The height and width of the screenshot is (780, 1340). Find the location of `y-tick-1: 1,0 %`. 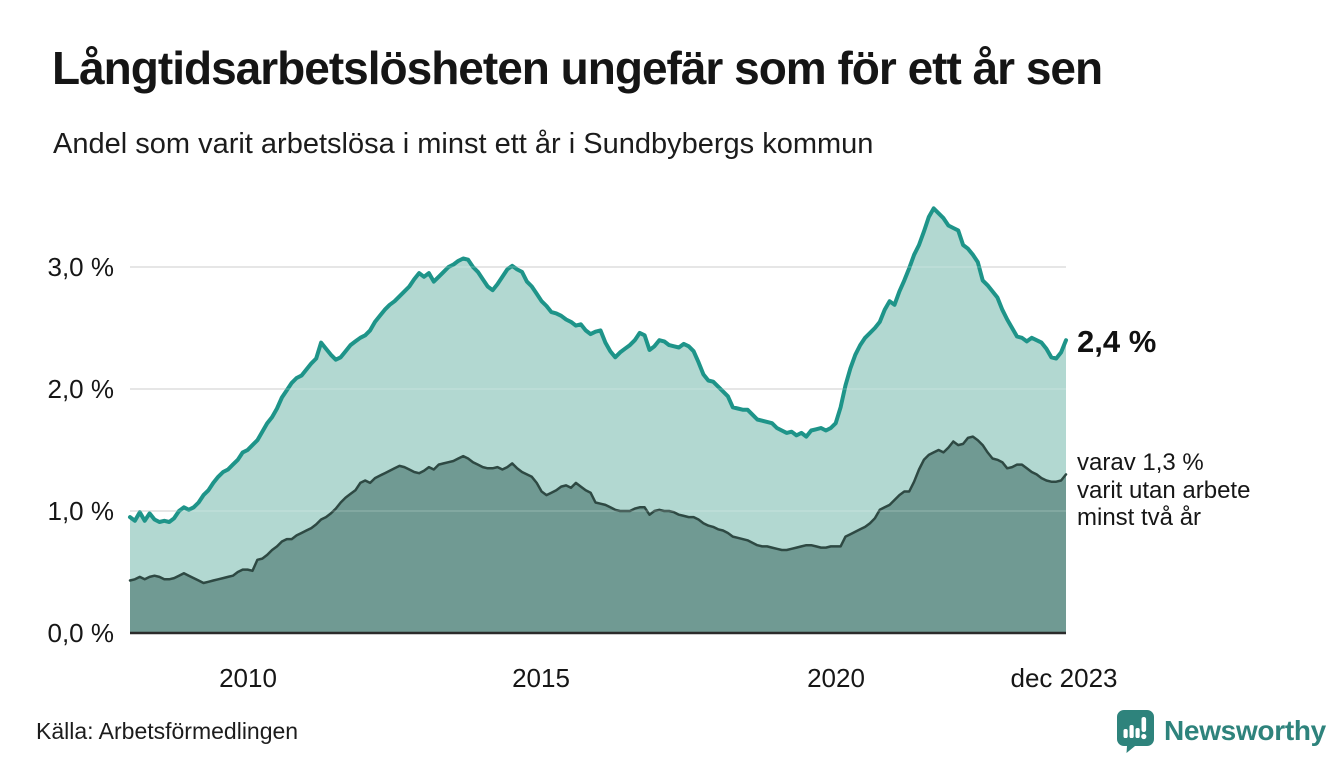

y-tick-1: 1,0 % is located at coordinates (81, 511).